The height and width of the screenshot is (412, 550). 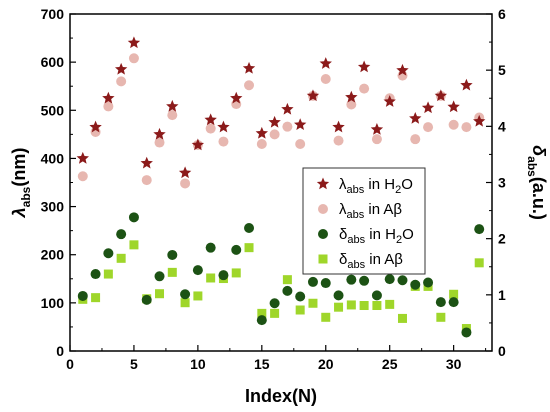 I want to click on y-right-axis-title: δabs(a.u.), so click(x=537, y=182).